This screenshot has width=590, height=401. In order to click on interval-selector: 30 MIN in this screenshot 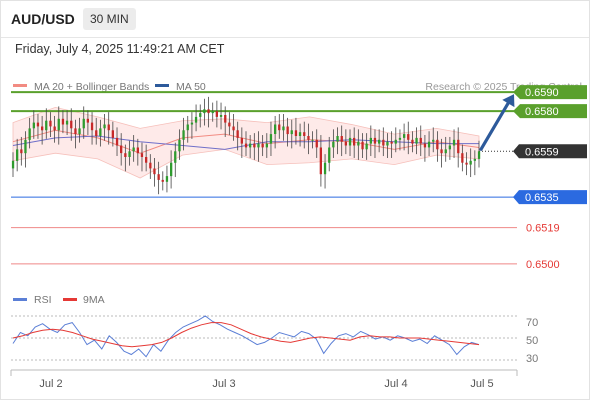, I will do `click(109, 19)`.